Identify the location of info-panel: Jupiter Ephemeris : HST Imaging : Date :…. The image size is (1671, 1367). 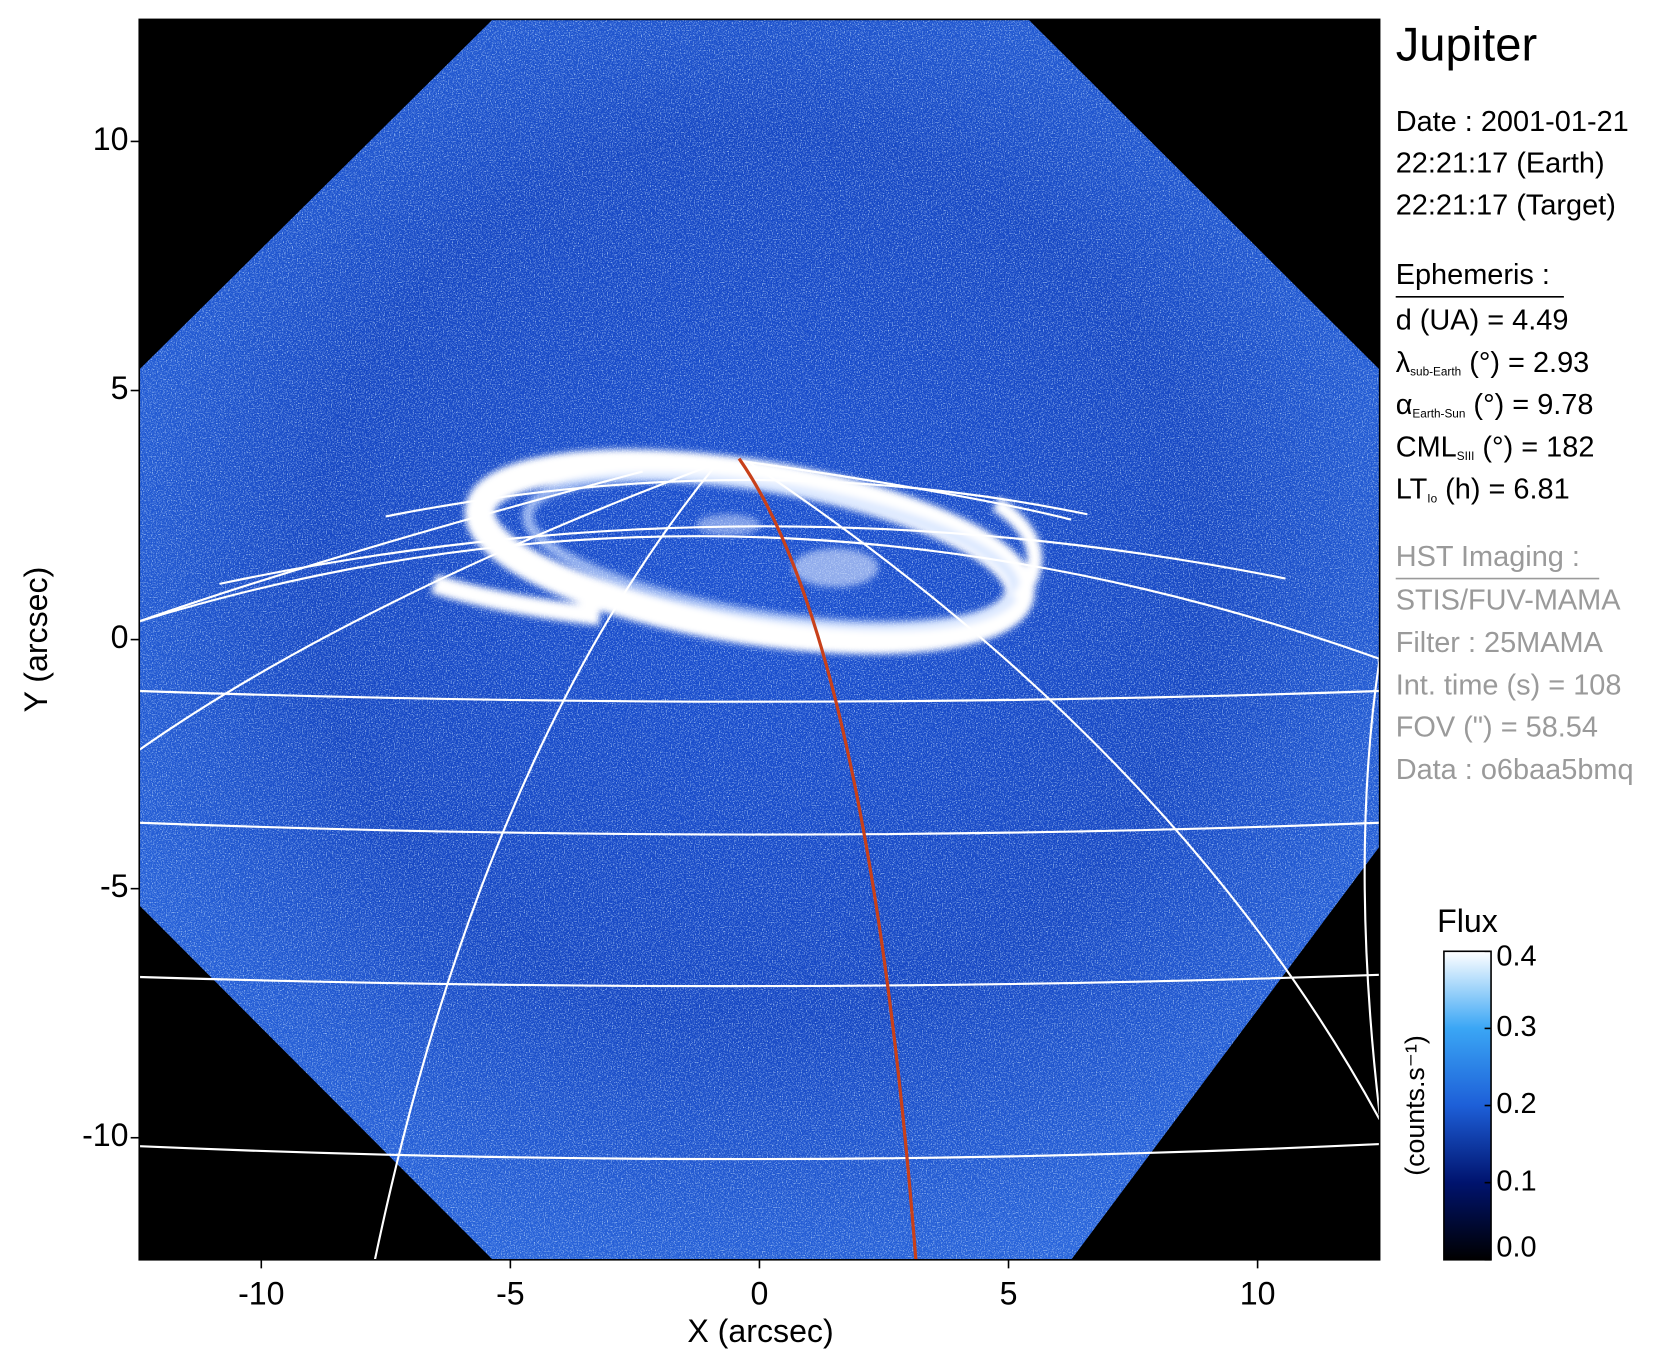
(1514, 402).